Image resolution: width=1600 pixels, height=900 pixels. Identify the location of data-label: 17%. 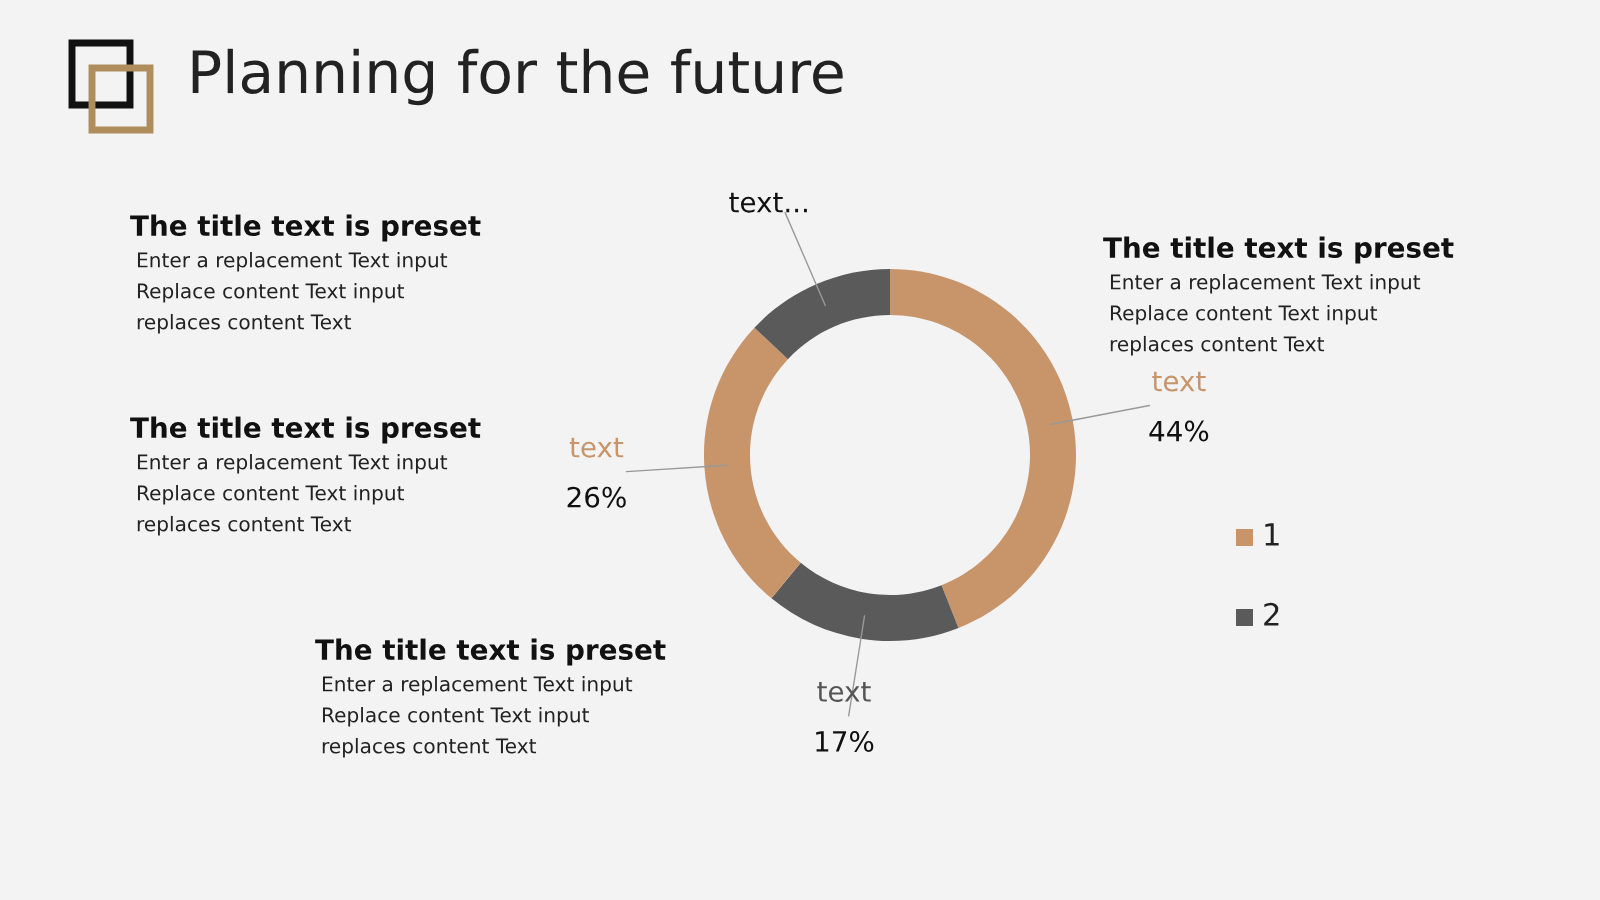
(845, 741).